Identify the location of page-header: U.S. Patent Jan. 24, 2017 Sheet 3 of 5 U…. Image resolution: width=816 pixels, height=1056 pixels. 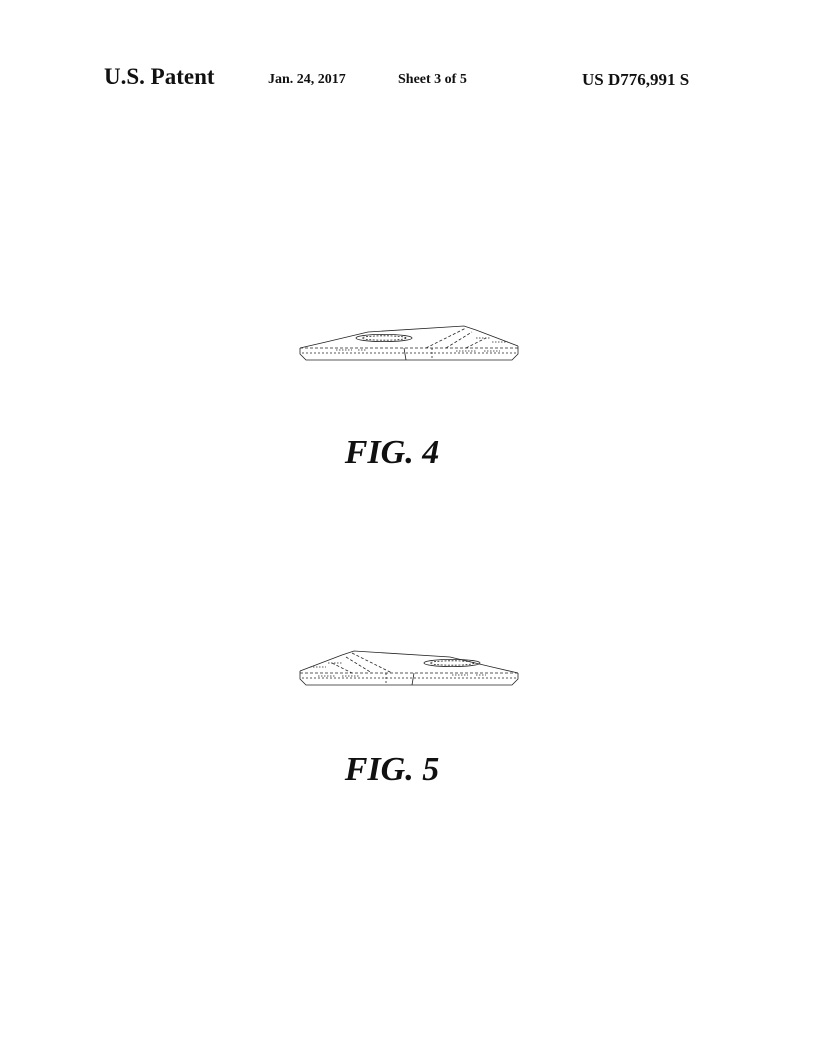
(408, 79).